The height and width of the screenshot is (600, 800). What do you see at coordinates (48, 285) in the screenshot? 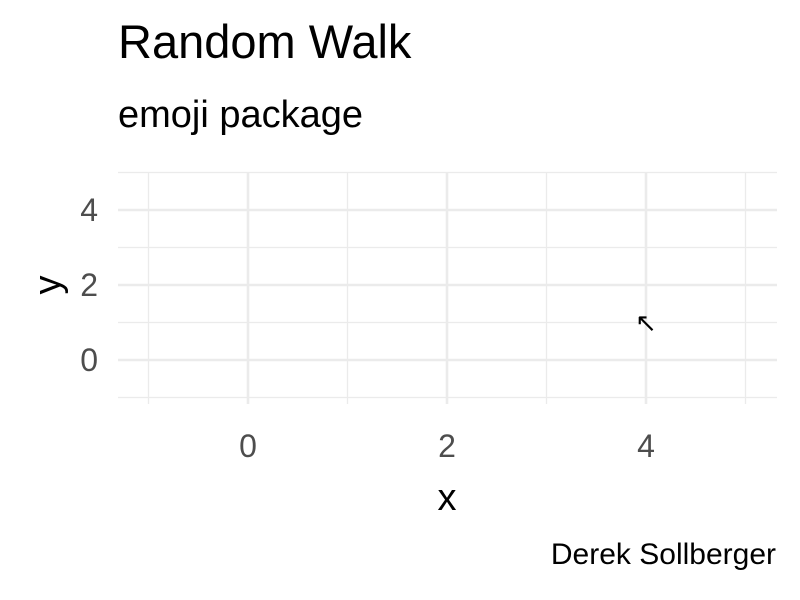
I see `y-axis-title: y` at bounding box center [48, 285].